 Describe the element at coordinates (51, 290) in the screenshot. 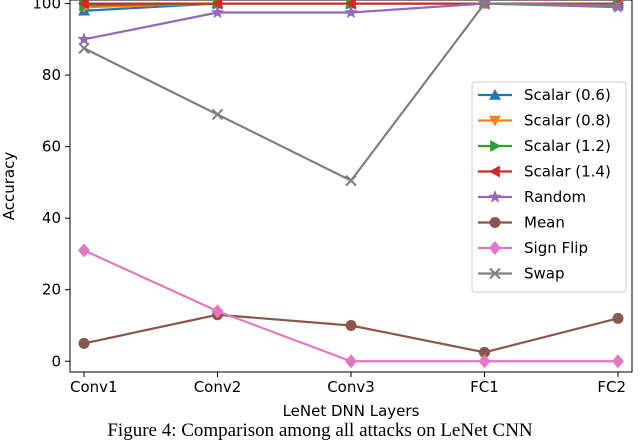

I see `y-tick-label: 20` at that location.